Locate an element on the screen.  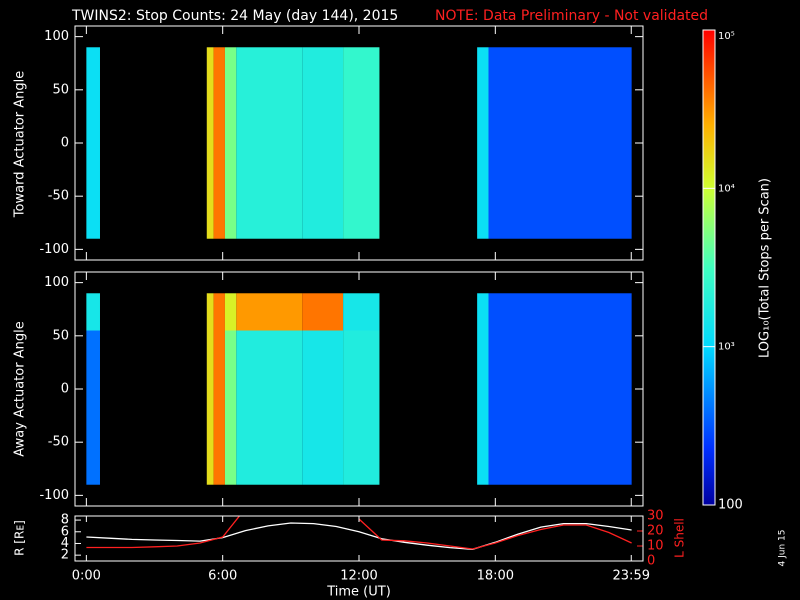
colorbar is located at coordinates (709, 267).